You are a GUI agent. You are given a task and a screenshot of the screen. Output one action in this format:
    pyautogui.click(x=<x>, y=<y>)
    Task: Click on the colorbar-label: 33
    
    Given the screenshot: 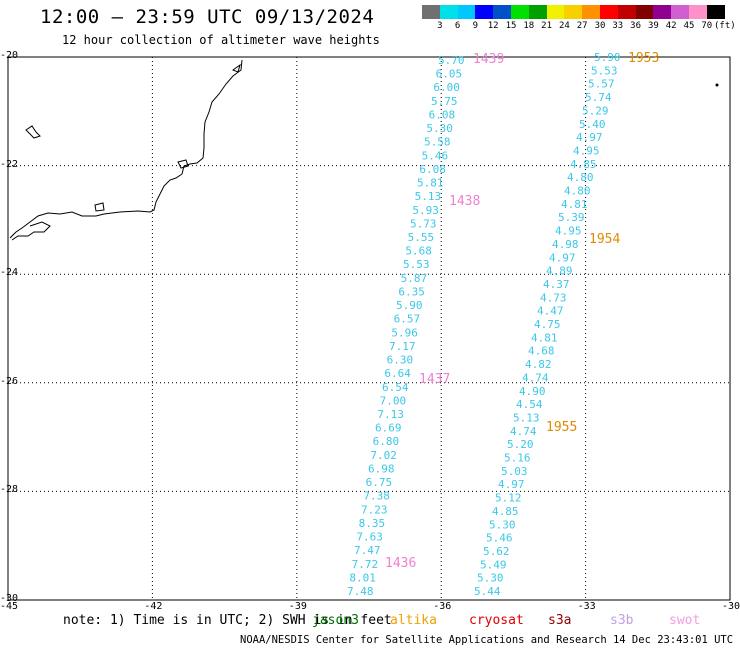 What is the action you would take?
    pyautogui.click(x=618, y=26)
    